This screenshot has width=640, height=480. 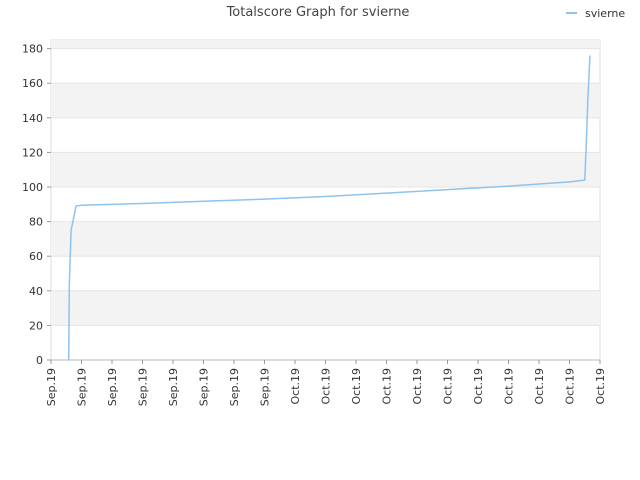 What do you see at coordinates (39, 360) in the screenshot?
I see `y-tick-label: 0` at bounding box center [39, 360].